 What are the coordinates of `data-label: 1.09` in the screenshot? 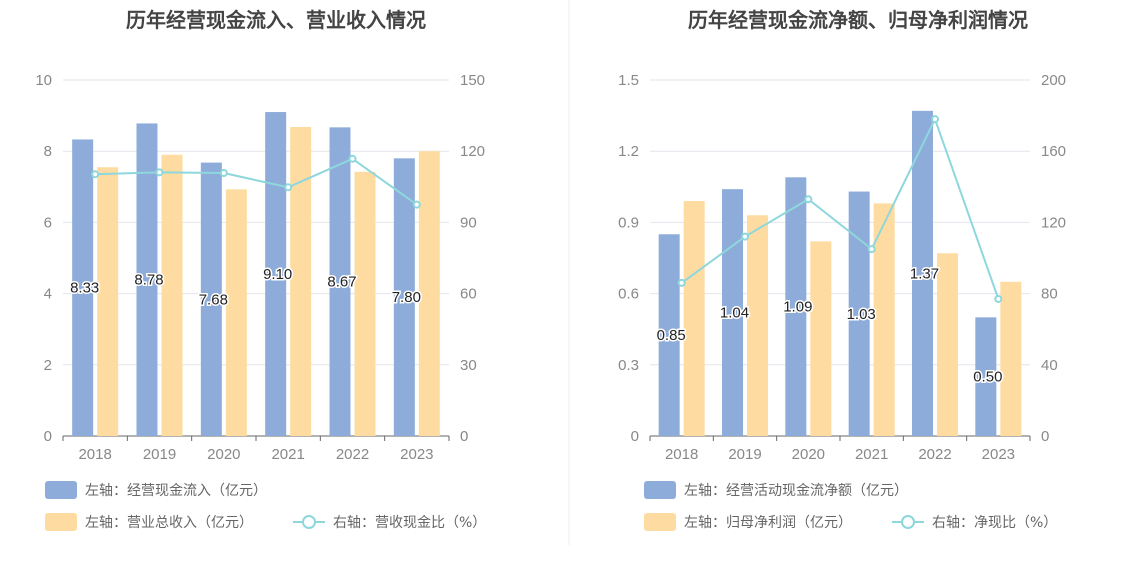 It's located at (797, 307).